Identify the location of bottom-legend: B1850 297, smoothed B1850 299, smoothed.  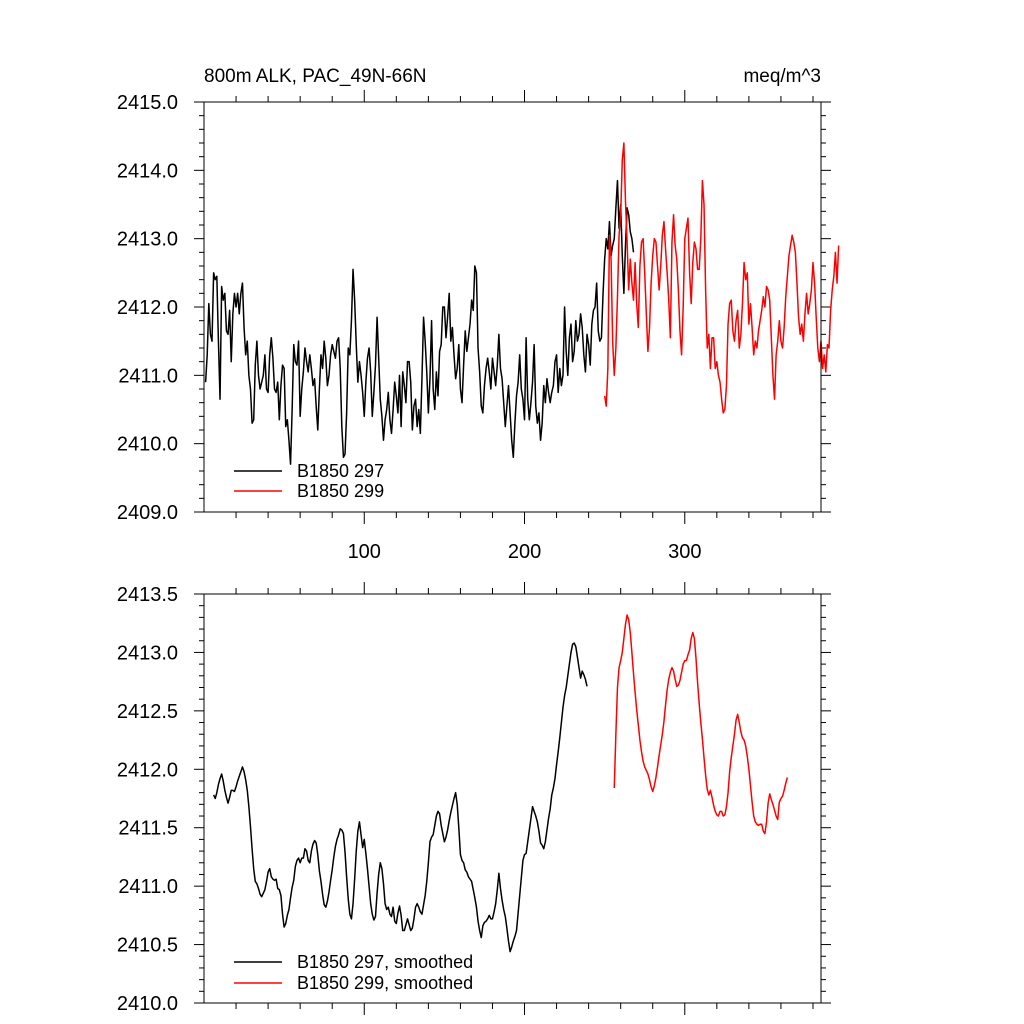
(353, 972).